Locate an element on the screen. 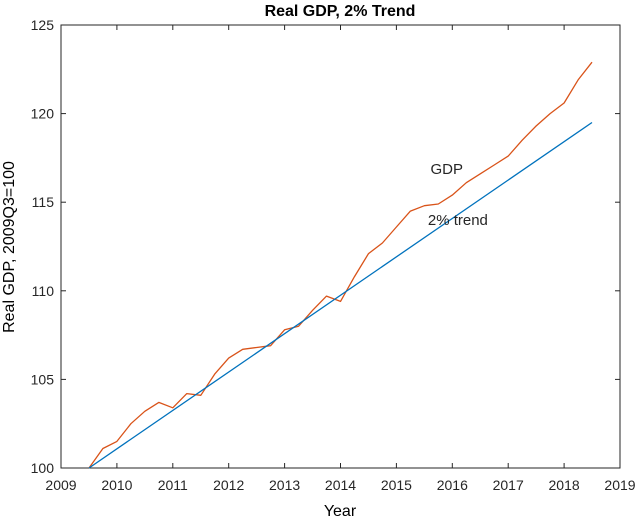  x-tick-label: 2009 is located at coordinates (60, 485).